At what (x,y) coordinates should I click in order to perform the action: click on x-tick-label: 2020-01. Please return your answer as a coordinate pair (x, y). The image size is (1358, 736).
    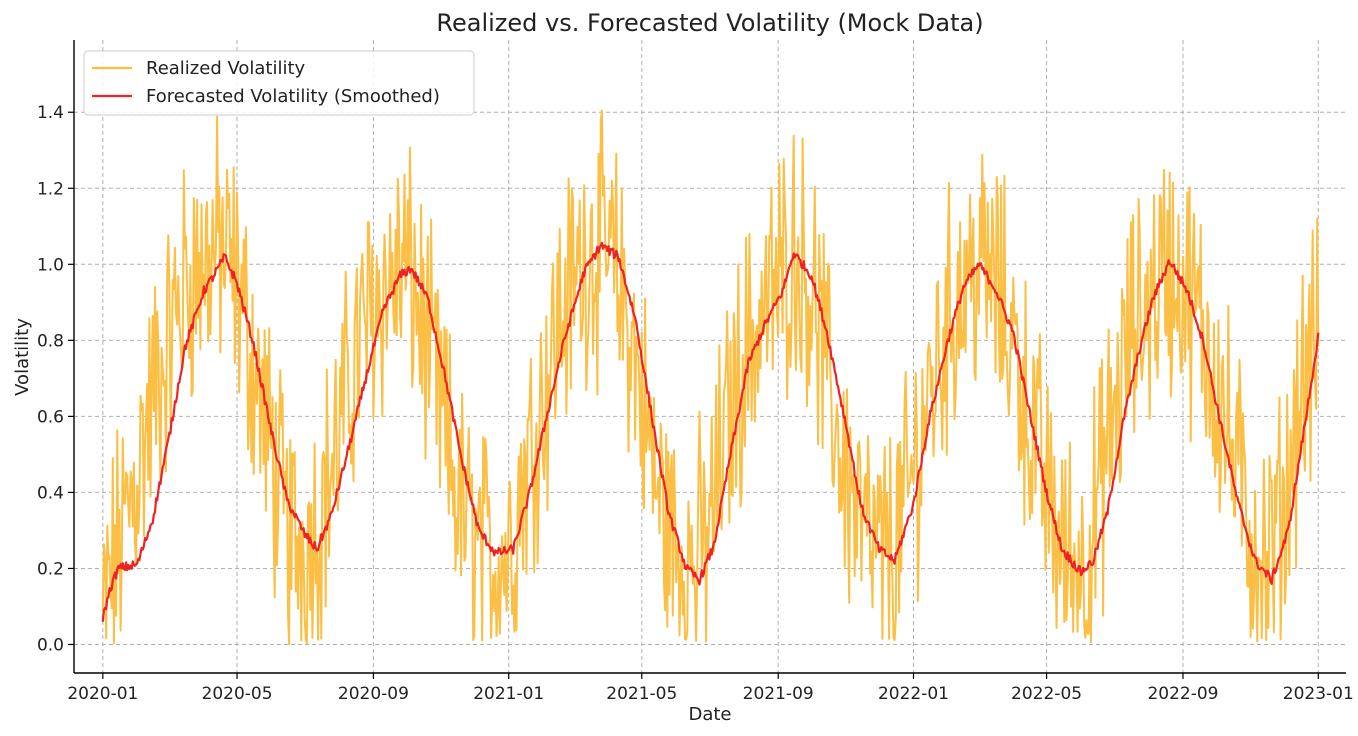
    Looking at the image, I should click on (102, 694).